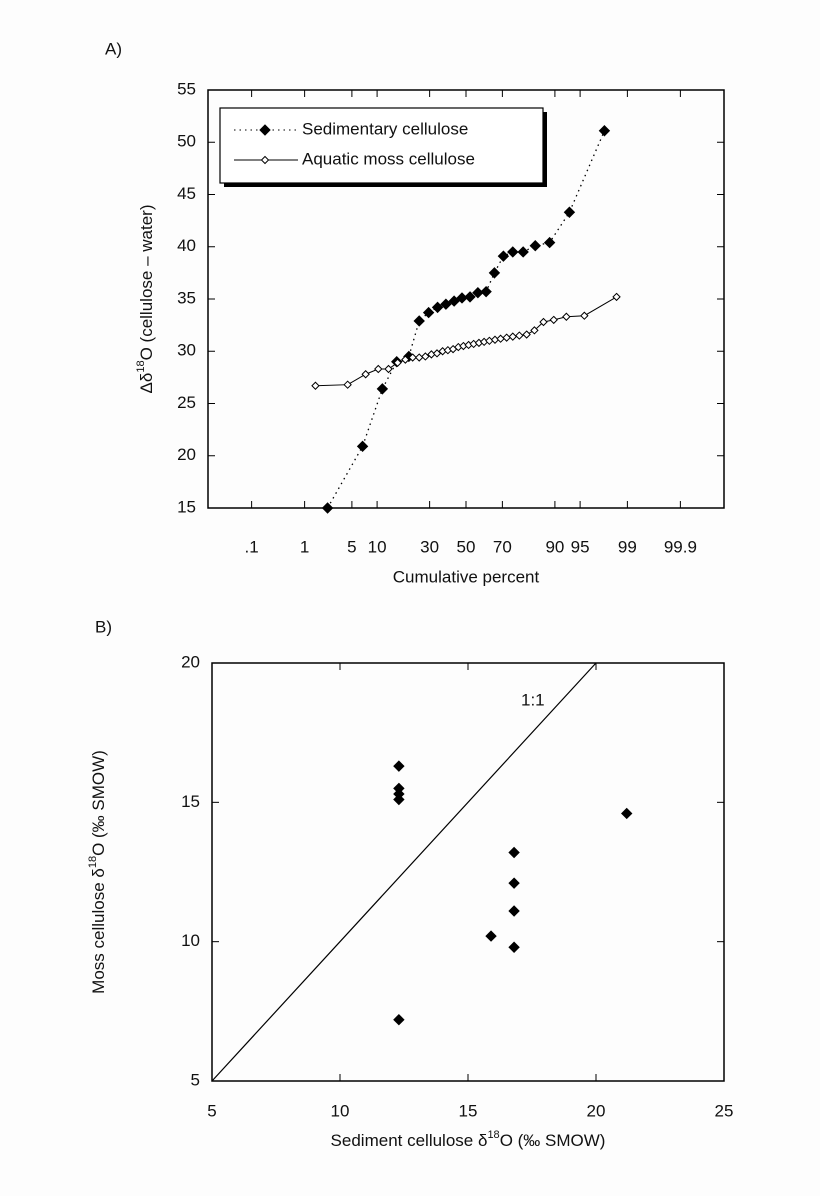 Image resolution: width=820 pixels, height=1196 pixels. Describe the element at coordinates (186, 141) in the screenshot. I see `y-tick-label: 50` at that location.